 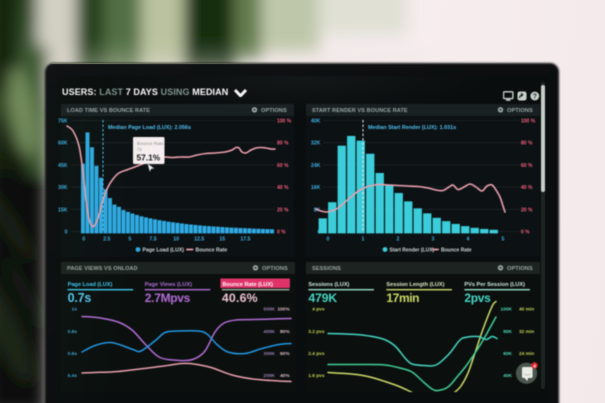 What do you see at coordinates (360, 111) in the screenshot?
I see `svg-text: START RENDER VS BOUNCE RATE` at bounding box center [360, 111].